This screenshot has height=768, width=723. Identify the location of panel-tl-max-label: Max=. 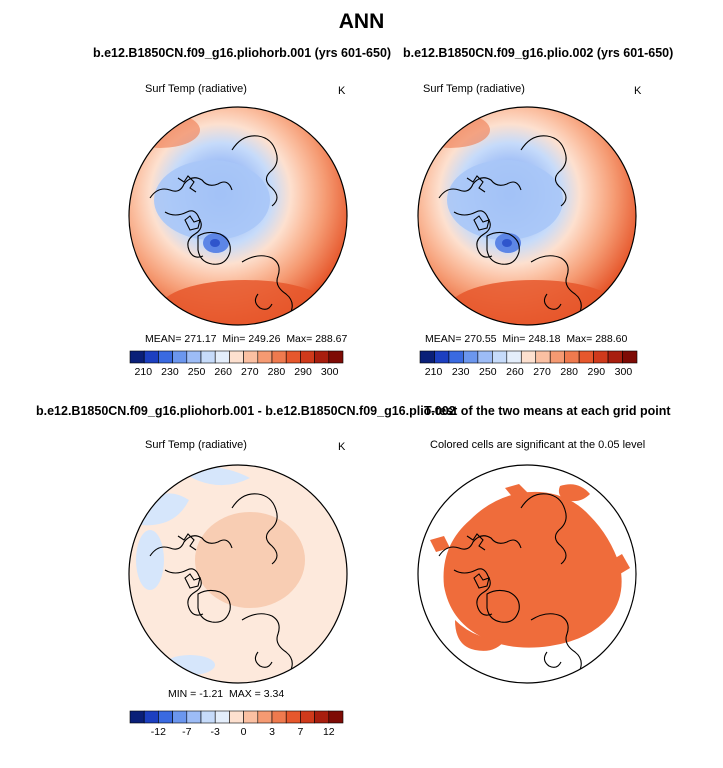
(299, 339).